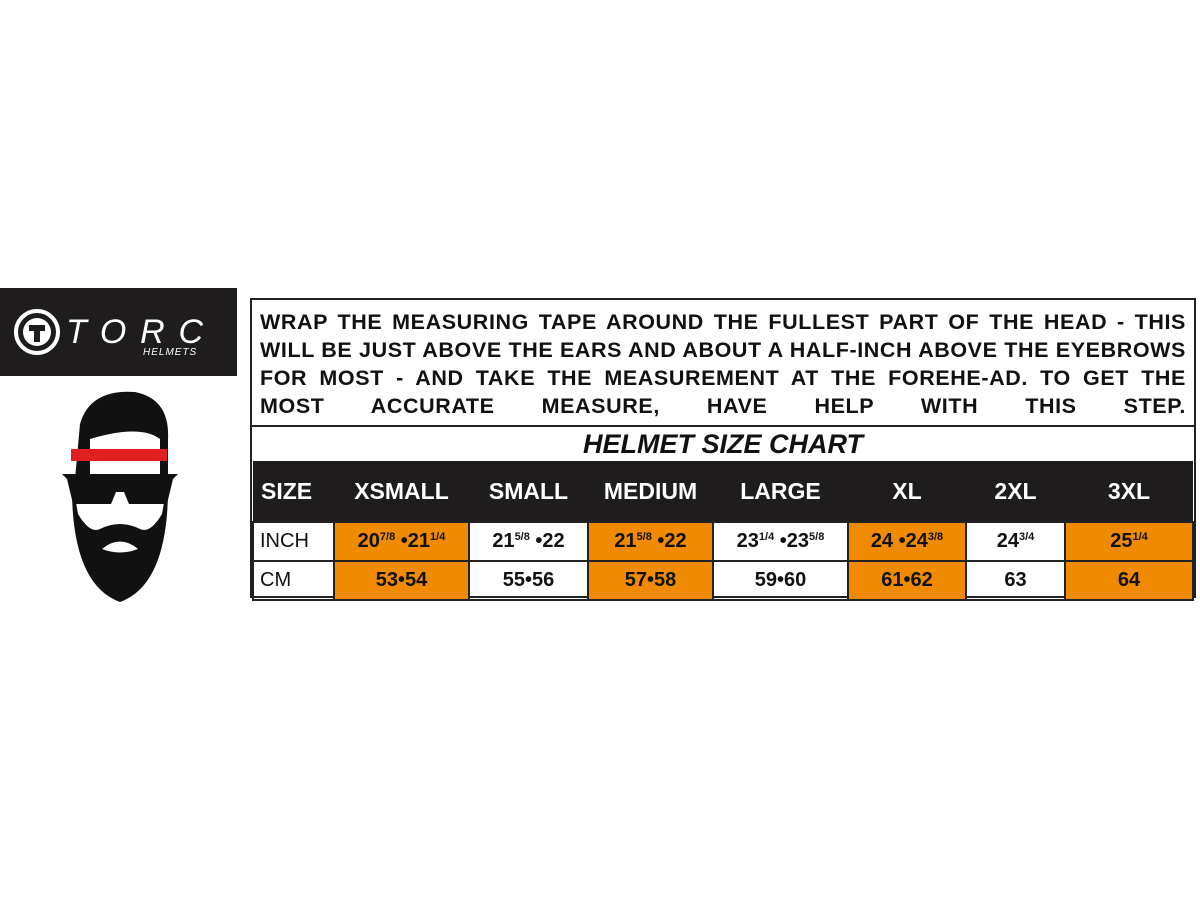 This screenshot has width=1200, height=900. Describe the element at coordinates (780, 491) in the screenshot. I see `header-large: LARGE` at that location.